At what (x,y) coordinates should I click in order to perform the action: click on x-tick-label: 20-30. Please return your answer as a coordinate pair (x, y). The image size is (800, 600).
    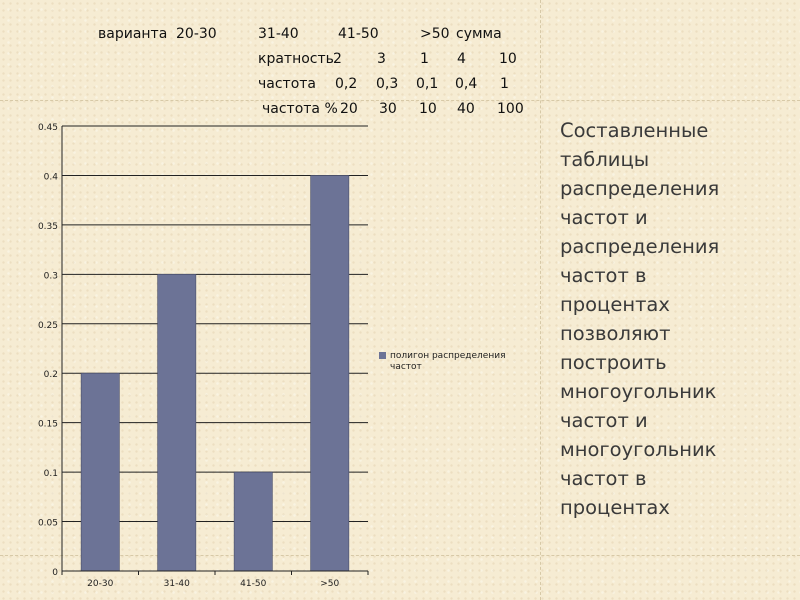
    Looking at the image, I should click on (100, 584).